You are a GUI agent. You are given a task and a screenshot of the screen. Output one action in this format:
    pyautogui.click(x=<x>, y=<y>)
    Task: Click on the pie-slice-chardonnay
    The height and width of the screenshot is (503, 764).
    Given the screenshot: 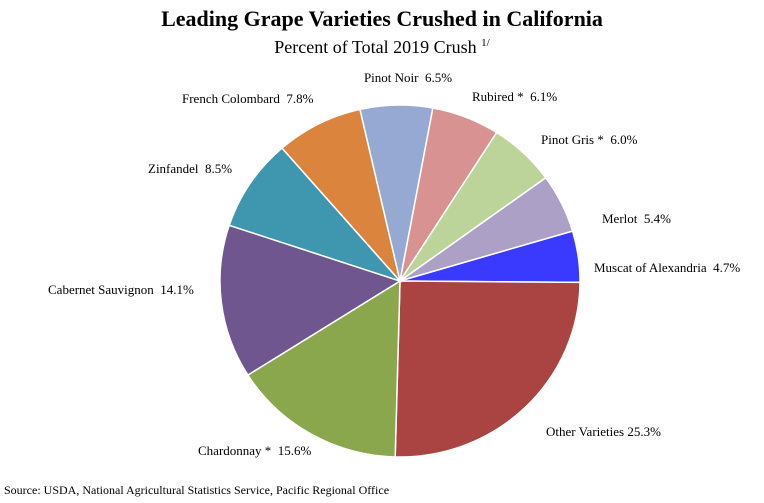 What is the action you would take?
    pyautogui.click(x=323, y=368)
    